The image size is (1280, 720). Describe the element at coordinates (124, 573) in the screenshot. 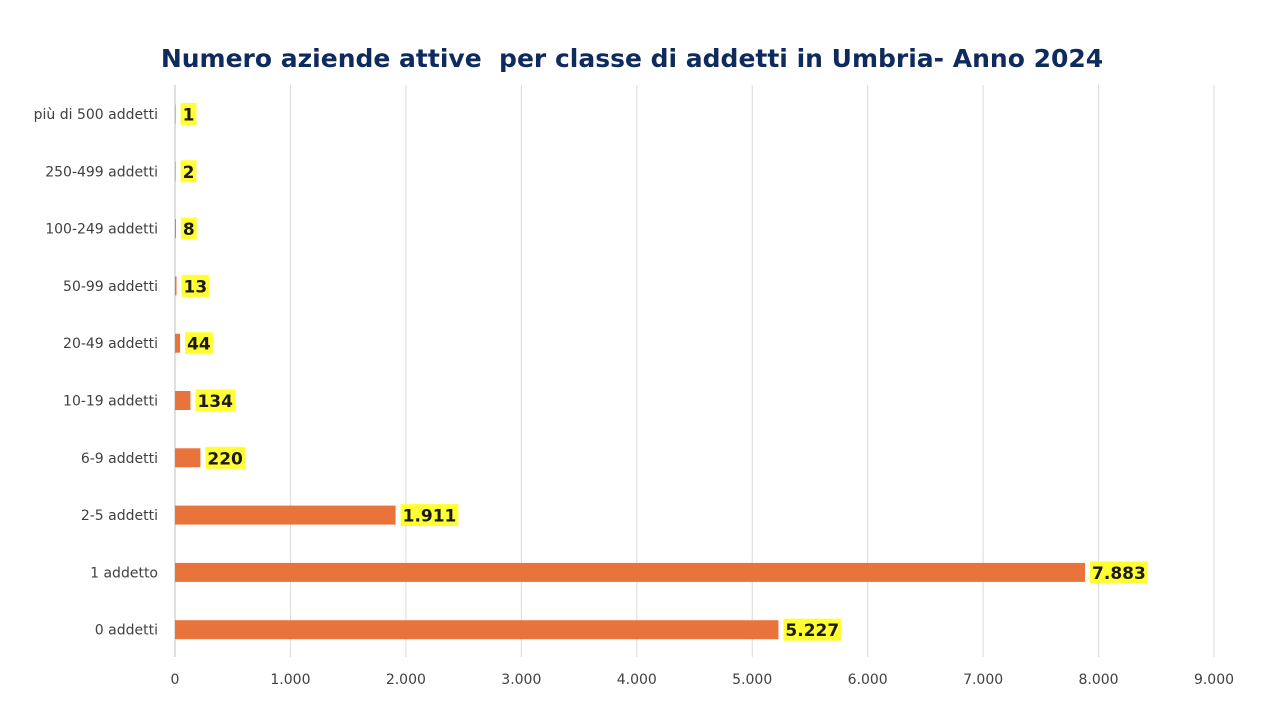

I see `category-label: 1 addetto` at that location.